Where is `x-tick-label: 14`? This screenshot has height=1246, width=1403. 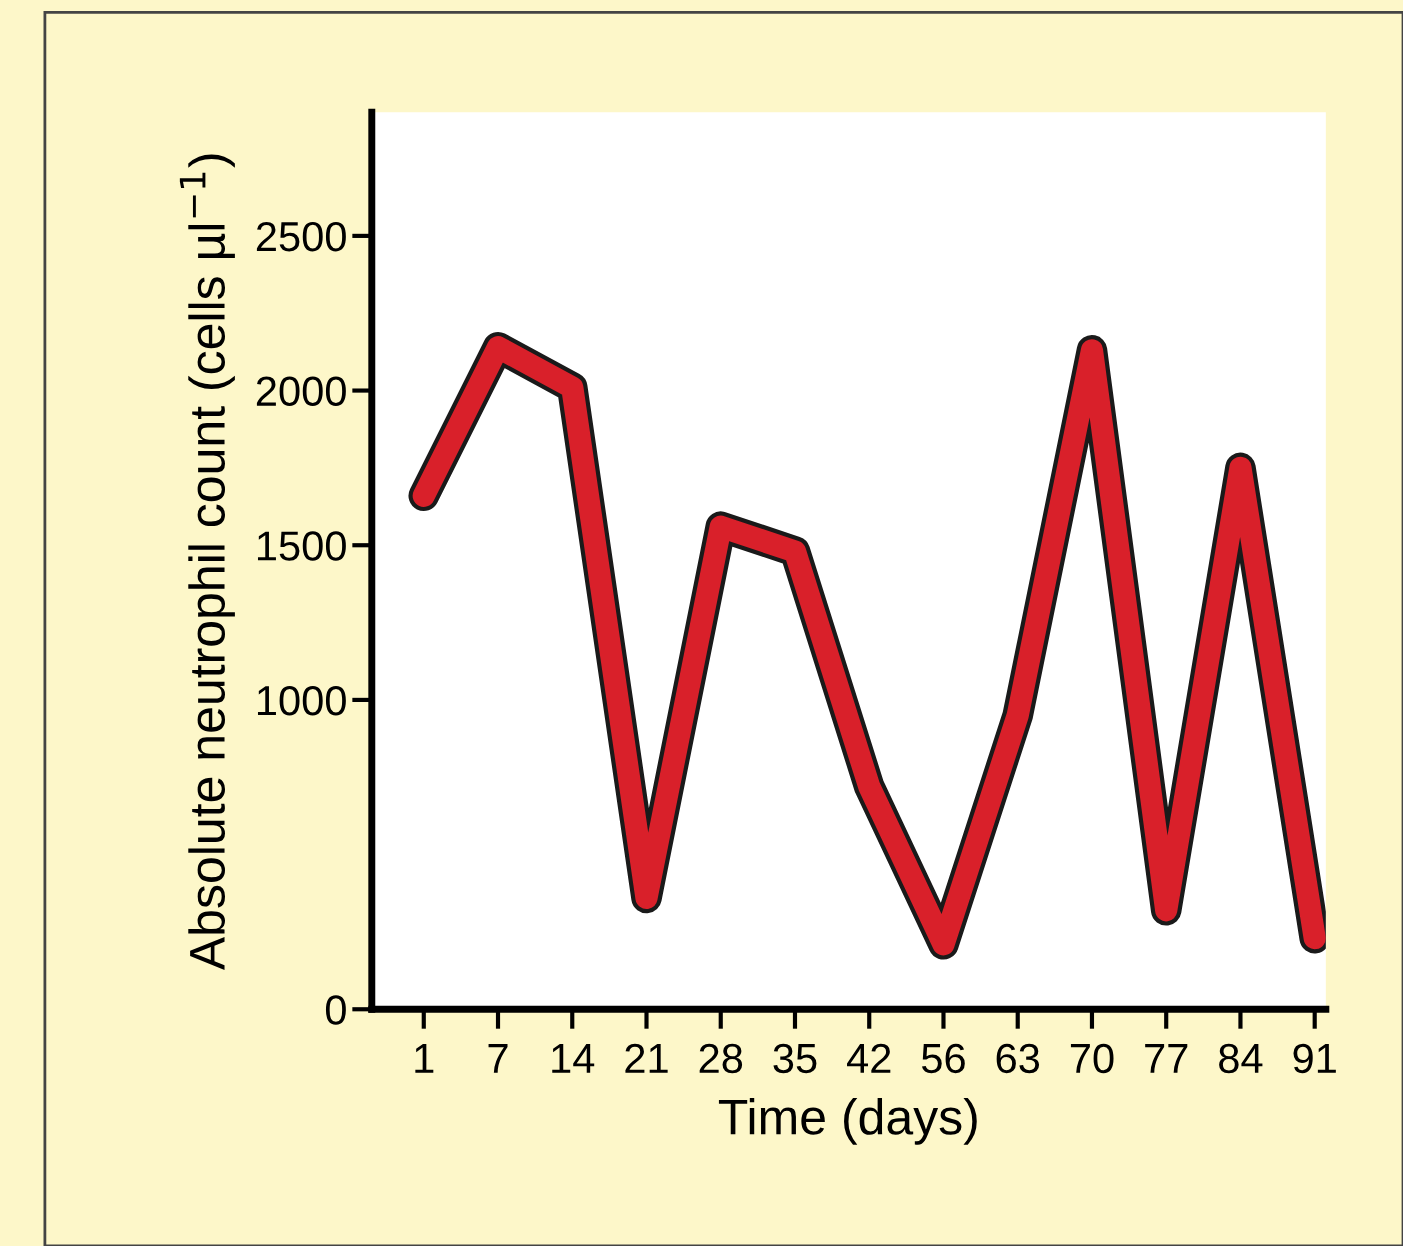 x-tick-label: 14 is located at coordinates (573, 1058).